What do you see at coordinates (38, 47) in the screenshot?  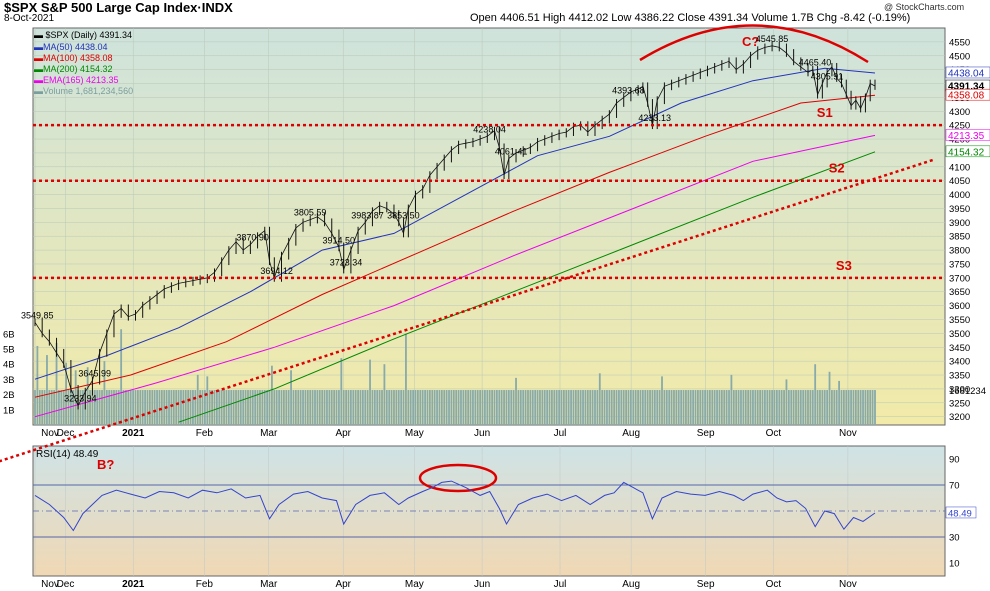 I see `legend-swatch: ▬` at bounding box center [38, 47].